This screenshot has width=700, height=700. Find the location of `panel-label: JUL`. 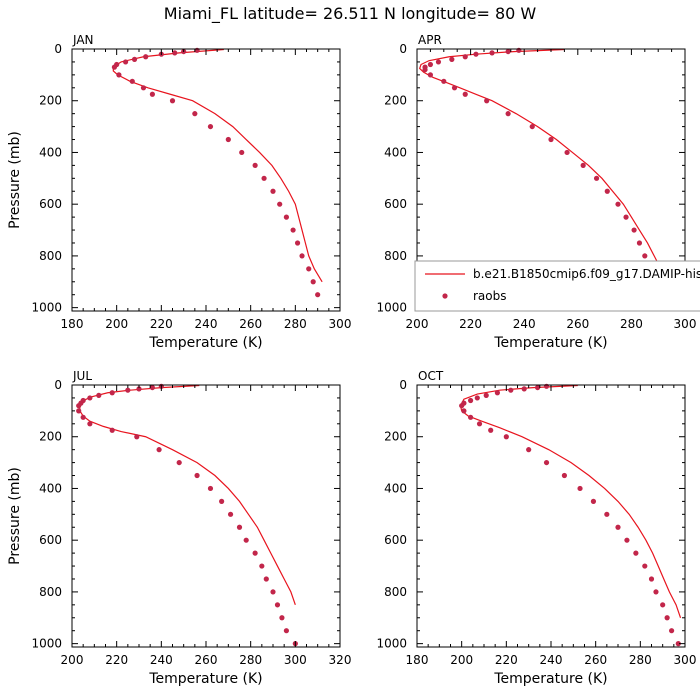

panel-label: JUL is located at coordinates (82, 376).